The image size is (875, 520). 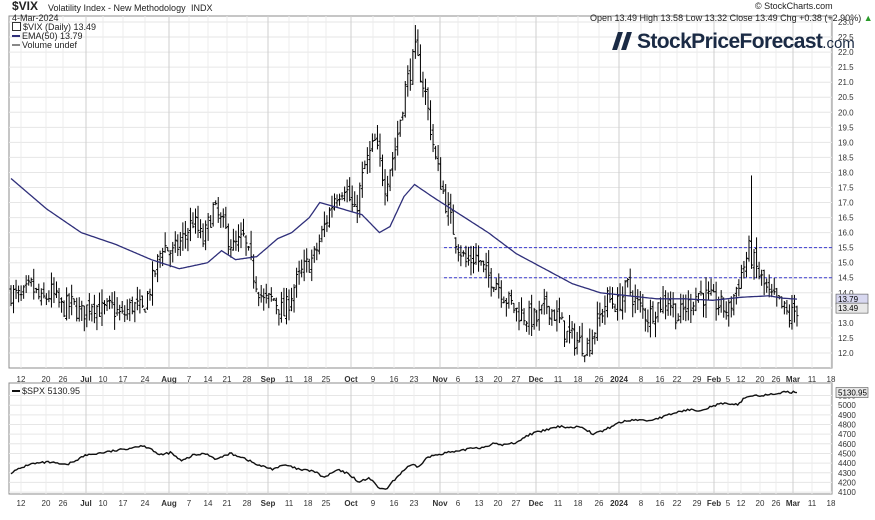 What do you see at coordinates (714, 503) in the screenshot?
I see `spx-x-tick-label: Feb` at bounding box center [714, 503].